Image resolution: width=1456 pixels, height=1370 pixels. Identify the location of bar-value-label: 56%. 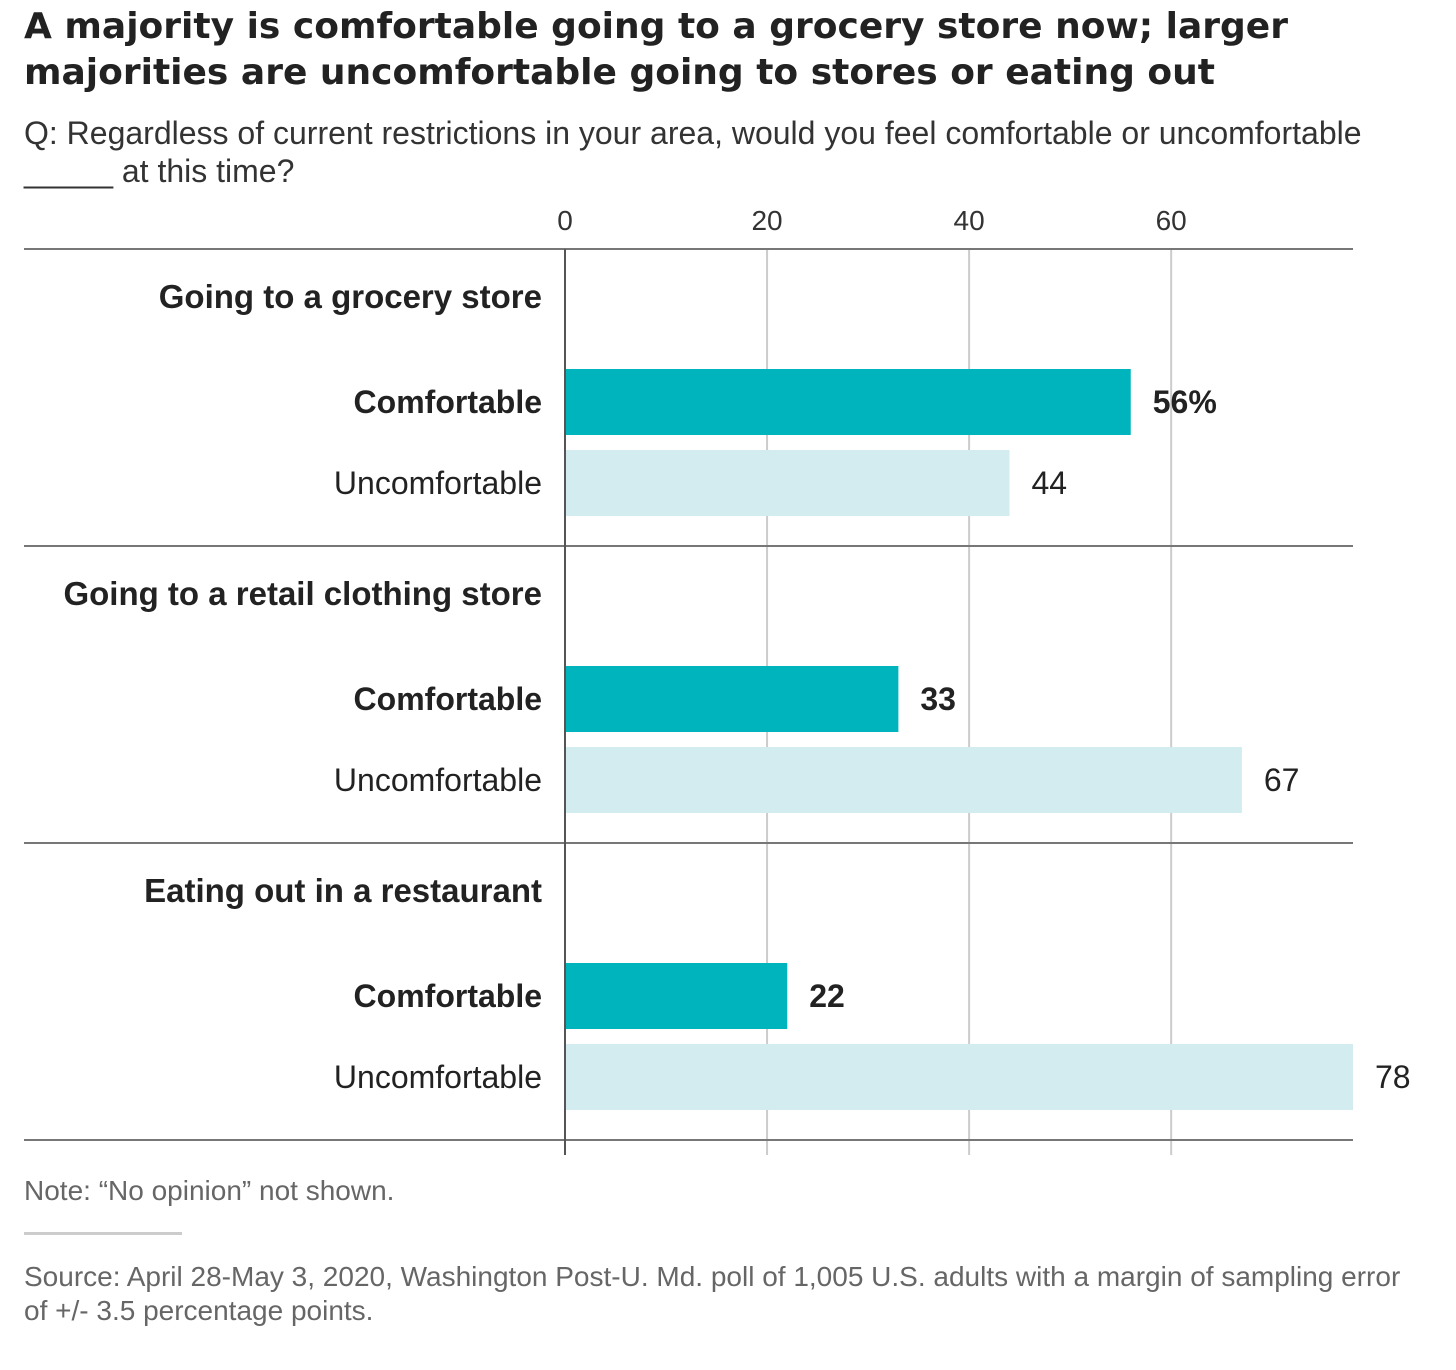
(1185, 402).